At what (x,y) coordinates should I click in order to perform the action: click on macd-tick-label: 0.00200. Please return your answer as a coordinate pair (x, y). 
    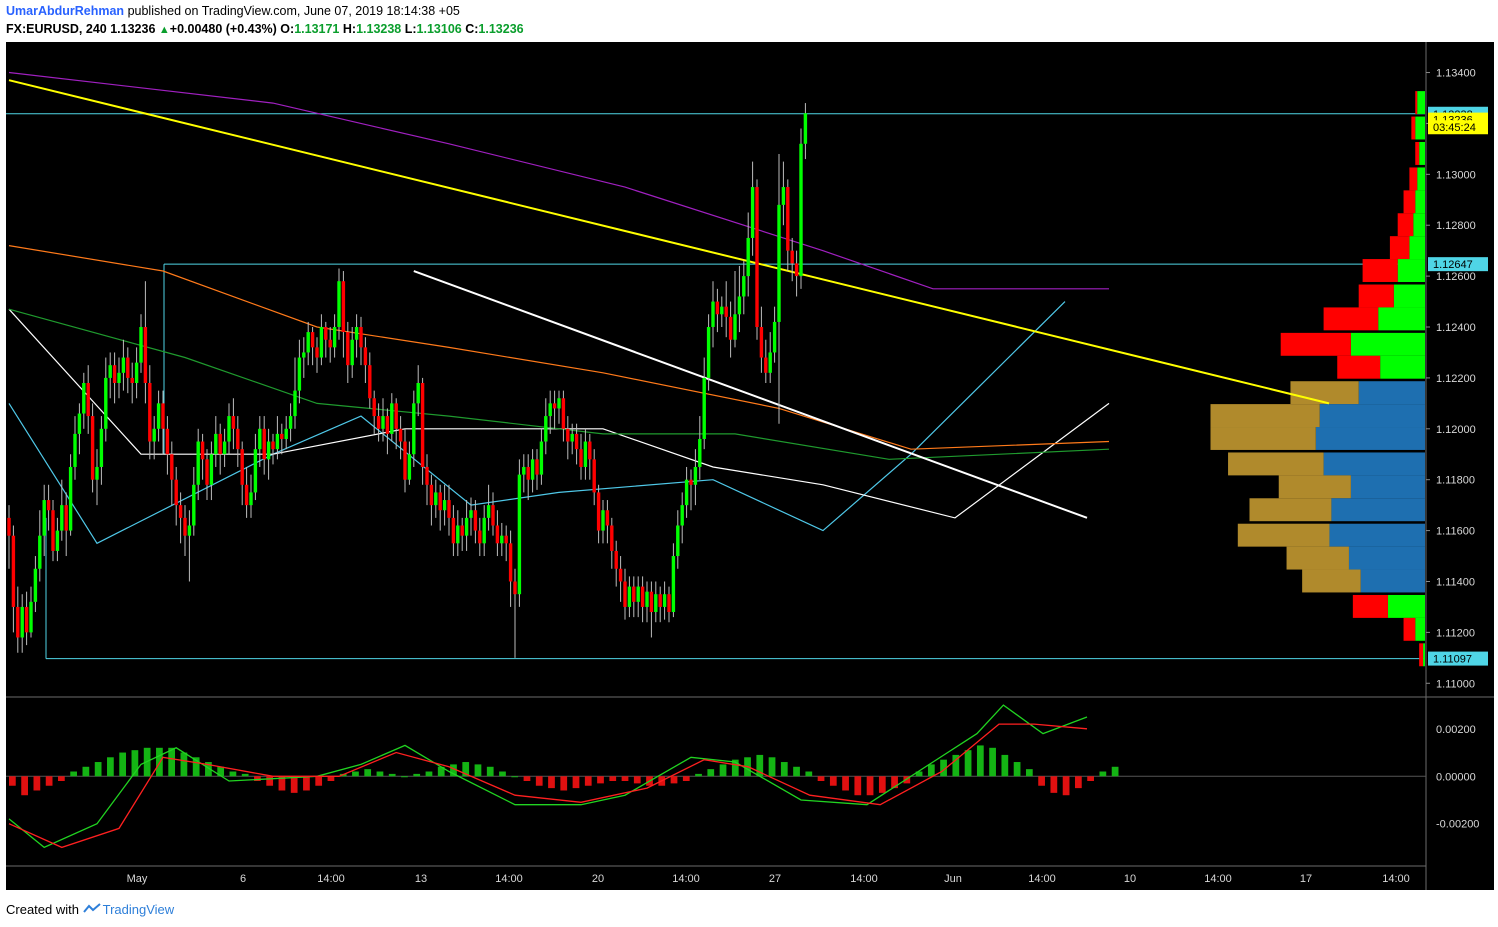
    Looking at the image, I should click on (1456, 730).